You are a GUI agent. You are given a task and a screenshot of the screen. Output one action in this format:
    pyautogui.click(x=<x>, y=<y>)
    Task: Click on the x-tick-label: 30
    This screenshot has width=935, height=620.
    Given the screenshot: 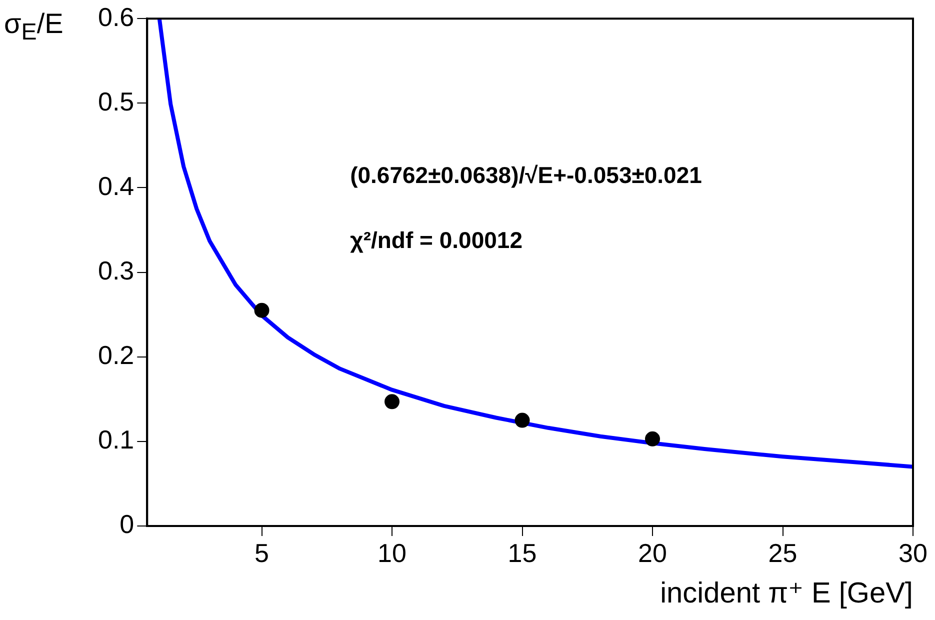 What is the action you would take?
    pyautogui.click(x=913, y=553)
    